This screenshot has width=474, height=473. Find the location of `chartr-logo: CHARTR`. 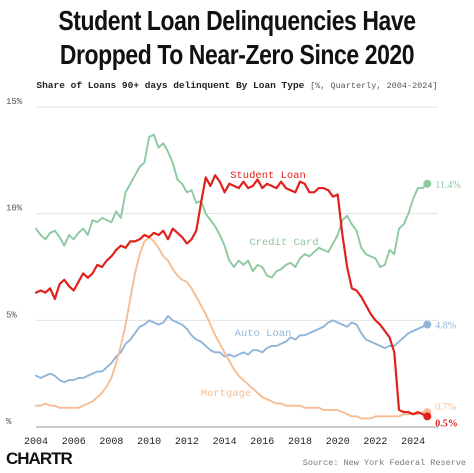

chartr-logo: CHARTR is located at coordinates (39, 458).